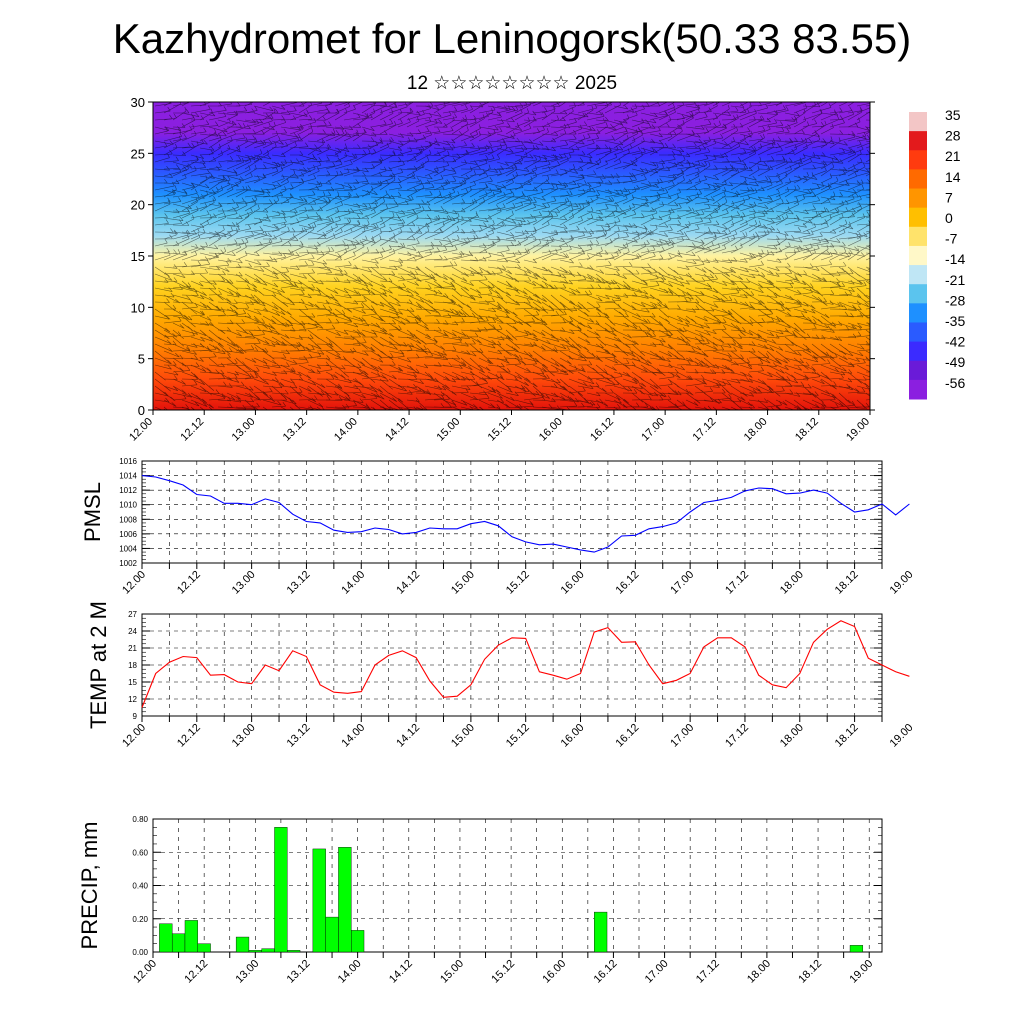 The width and height of the screenshot is (1024, 1024). Describe the element at coordinates (918, 236) in the screenshot. I see `colorbar-swatch` at that location.